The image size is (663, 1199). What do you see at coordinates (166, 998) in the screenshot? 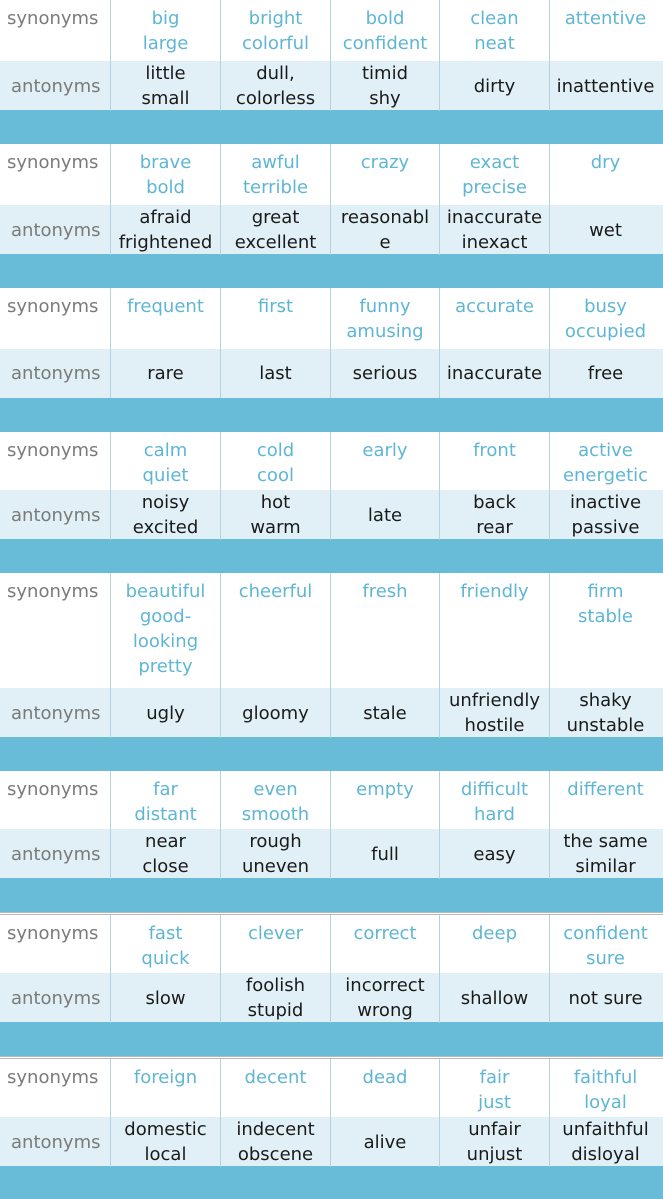
I see `antonym-cell: slow` at bounding box center [166, 998].